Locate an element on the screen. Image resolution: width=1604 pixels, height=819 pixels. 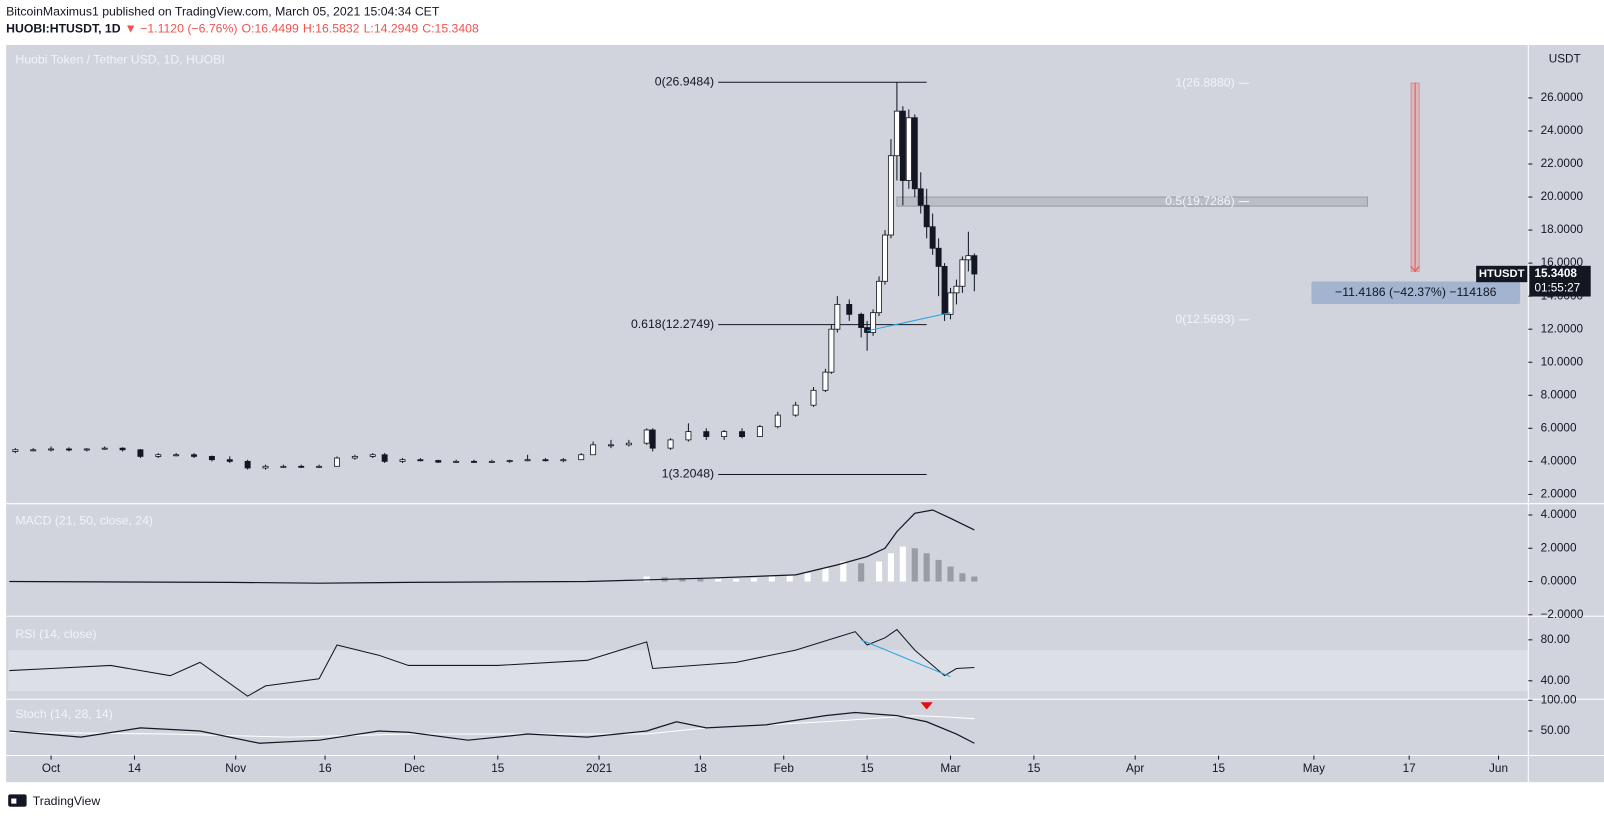
rsi-trendline is located at coordinates (905, 658).